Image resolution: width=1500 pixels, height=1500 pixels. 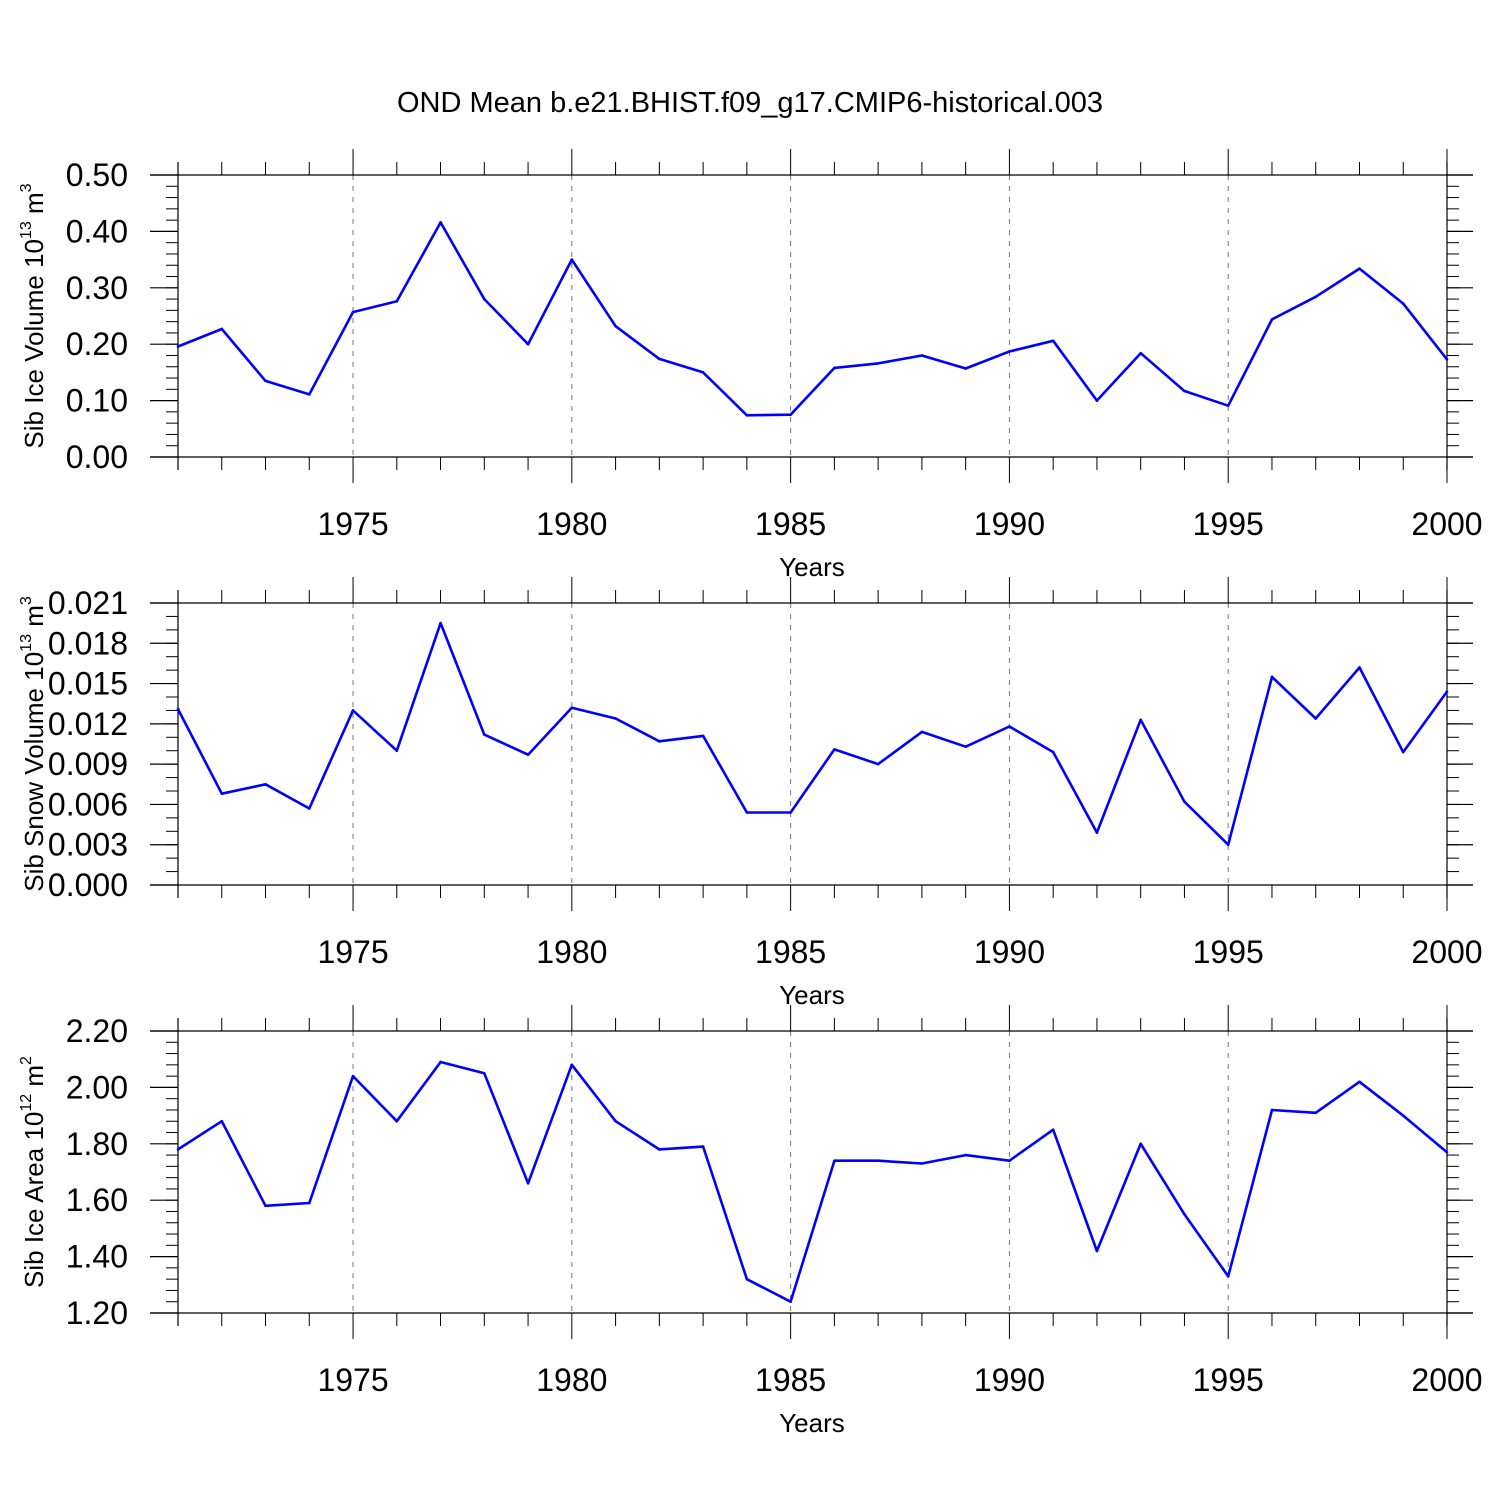 What do you see at coordinates (97, 1144) in the screenshot?
I see `ice-area-ytick-label-3: 1.80` at bounding box center [97, 1144].